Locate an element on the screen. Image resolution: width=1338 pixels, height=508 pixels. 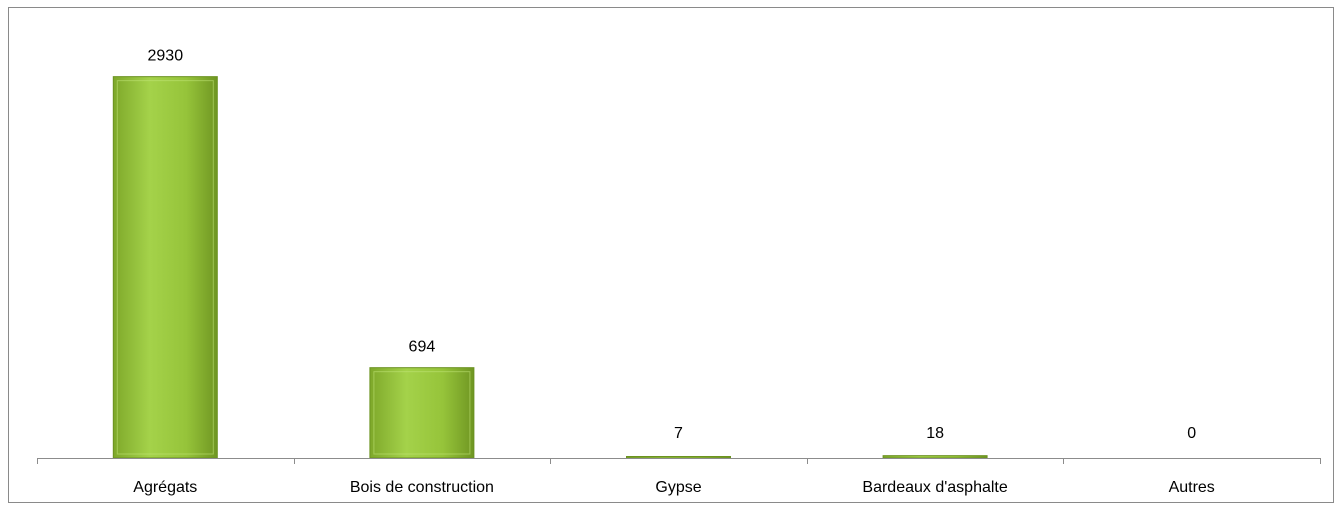
data-label-1: 694 is located at coordinates (422, 347).